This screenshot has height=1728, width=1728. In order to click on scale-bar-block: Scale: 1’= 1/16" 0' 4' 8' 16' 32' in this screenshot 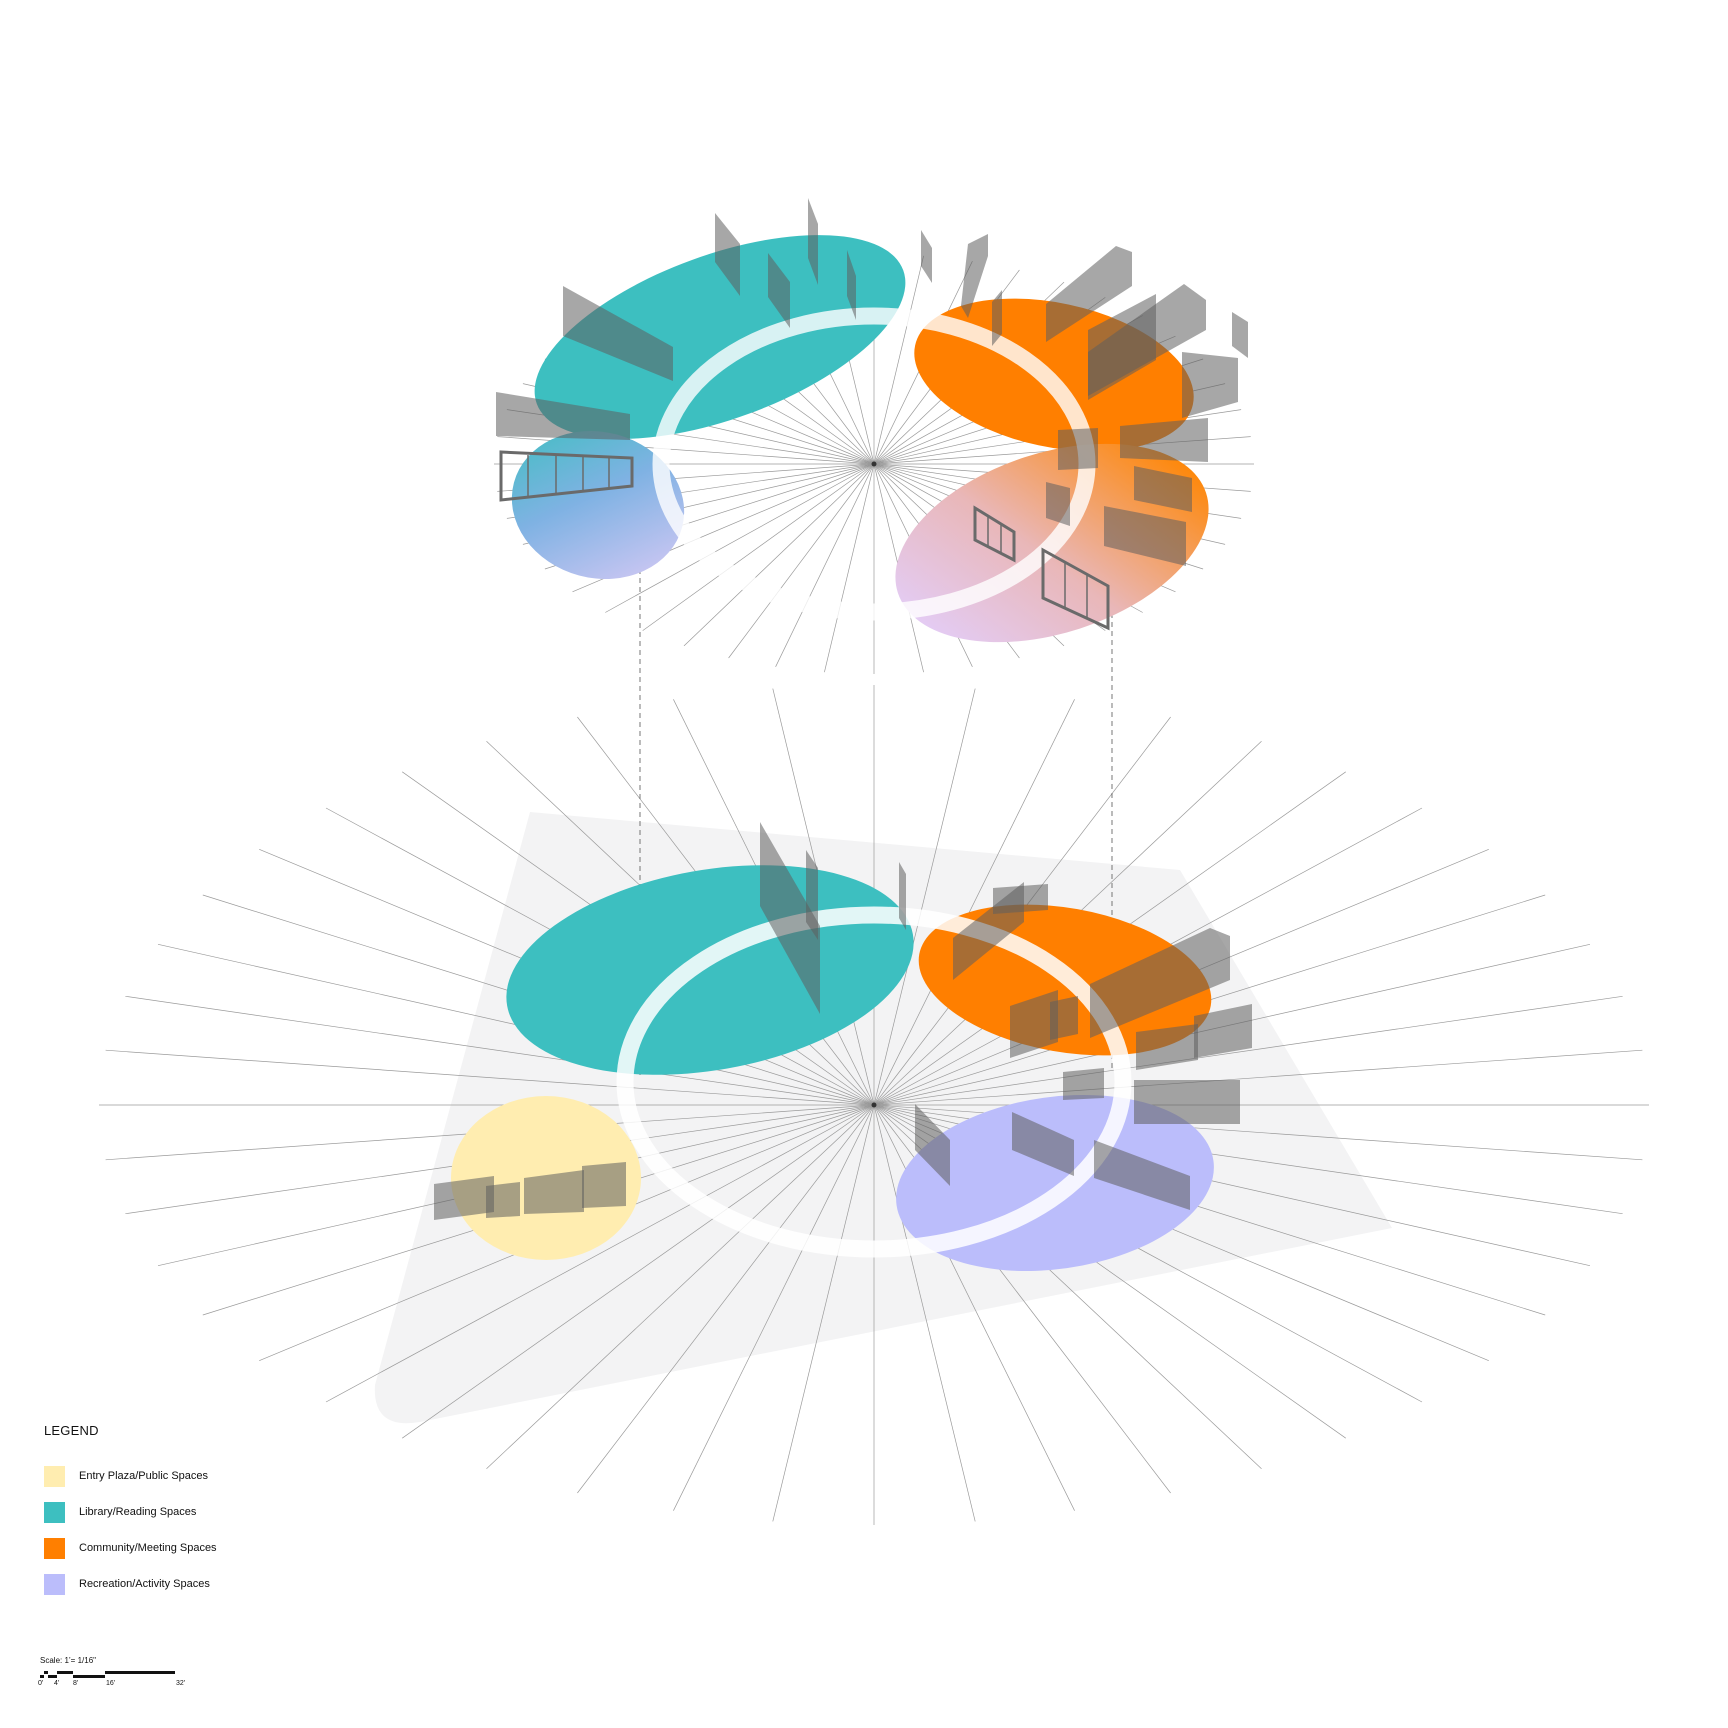, I will do `click(114, 1671)`.